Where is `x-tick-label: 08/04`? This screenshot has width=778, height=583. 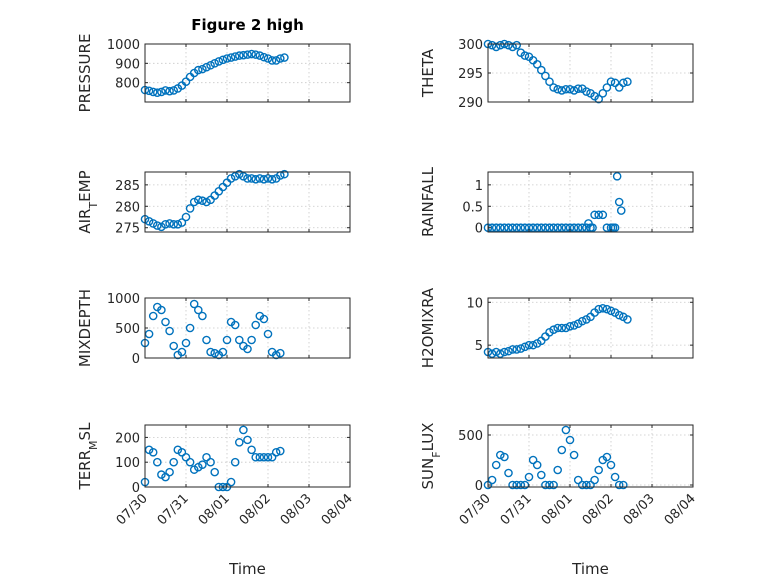 x-tick-label: 08/04 is located at coordinates (337, 509).